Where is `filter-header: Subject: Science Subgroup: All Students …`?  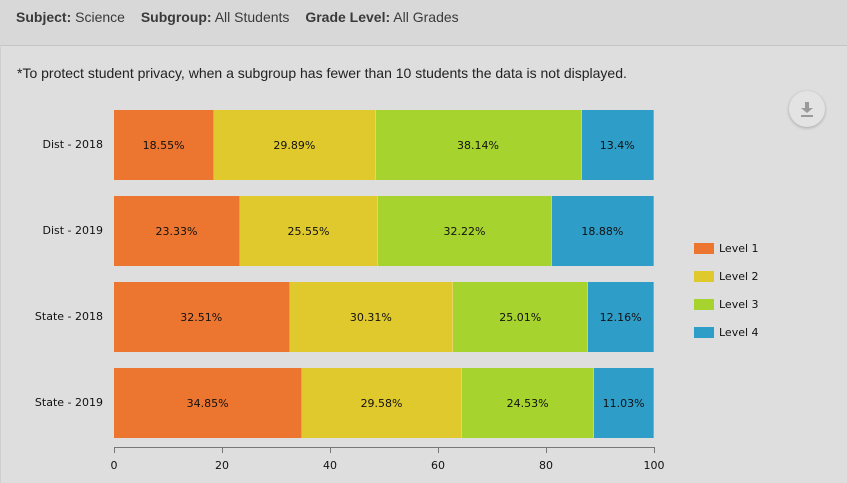
filter-header: Subject: Science Subgroup: All Students … is located at coordinates (423, 23).